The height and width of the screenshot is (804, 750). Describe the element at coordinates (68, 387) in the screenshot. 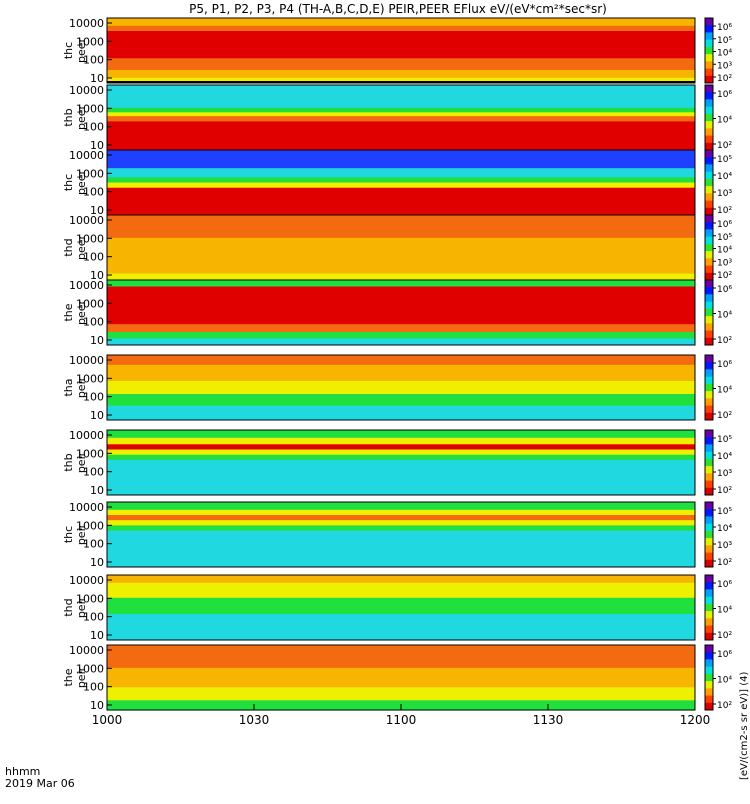

I see `panel-ylabel-probe: tha` at that location.